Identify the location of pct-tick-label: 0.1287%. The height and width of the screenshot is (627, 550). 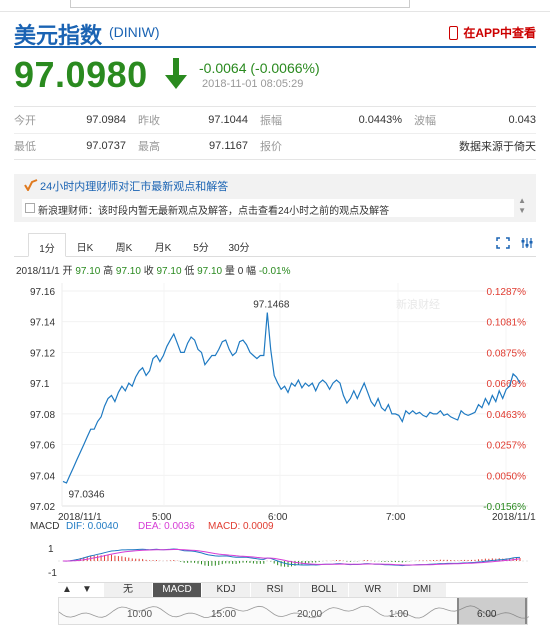
(507, 292).